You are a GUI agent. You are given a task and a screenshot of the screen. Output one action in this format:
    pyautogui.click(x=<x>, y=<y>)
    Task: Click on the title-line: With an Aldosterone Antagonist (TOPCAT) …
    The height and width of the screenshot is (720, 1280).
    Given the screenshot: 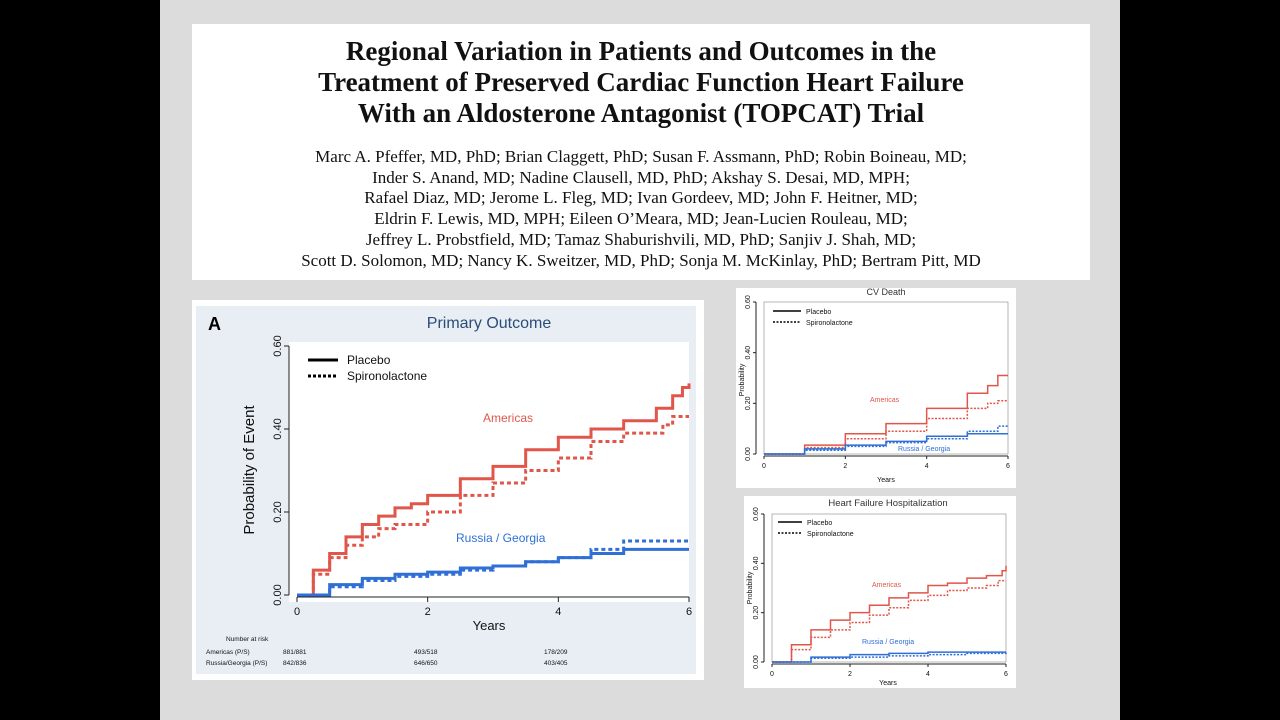 What is the action you would take?
    pyautogui.click(x=641, y=113)
    